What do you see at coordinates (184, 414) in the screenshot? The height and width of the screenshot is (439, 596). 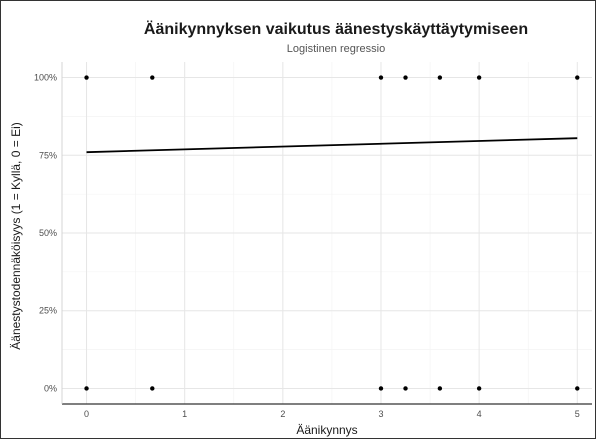 I see `x-tick-label: 1` at bounding box center [184, 414].